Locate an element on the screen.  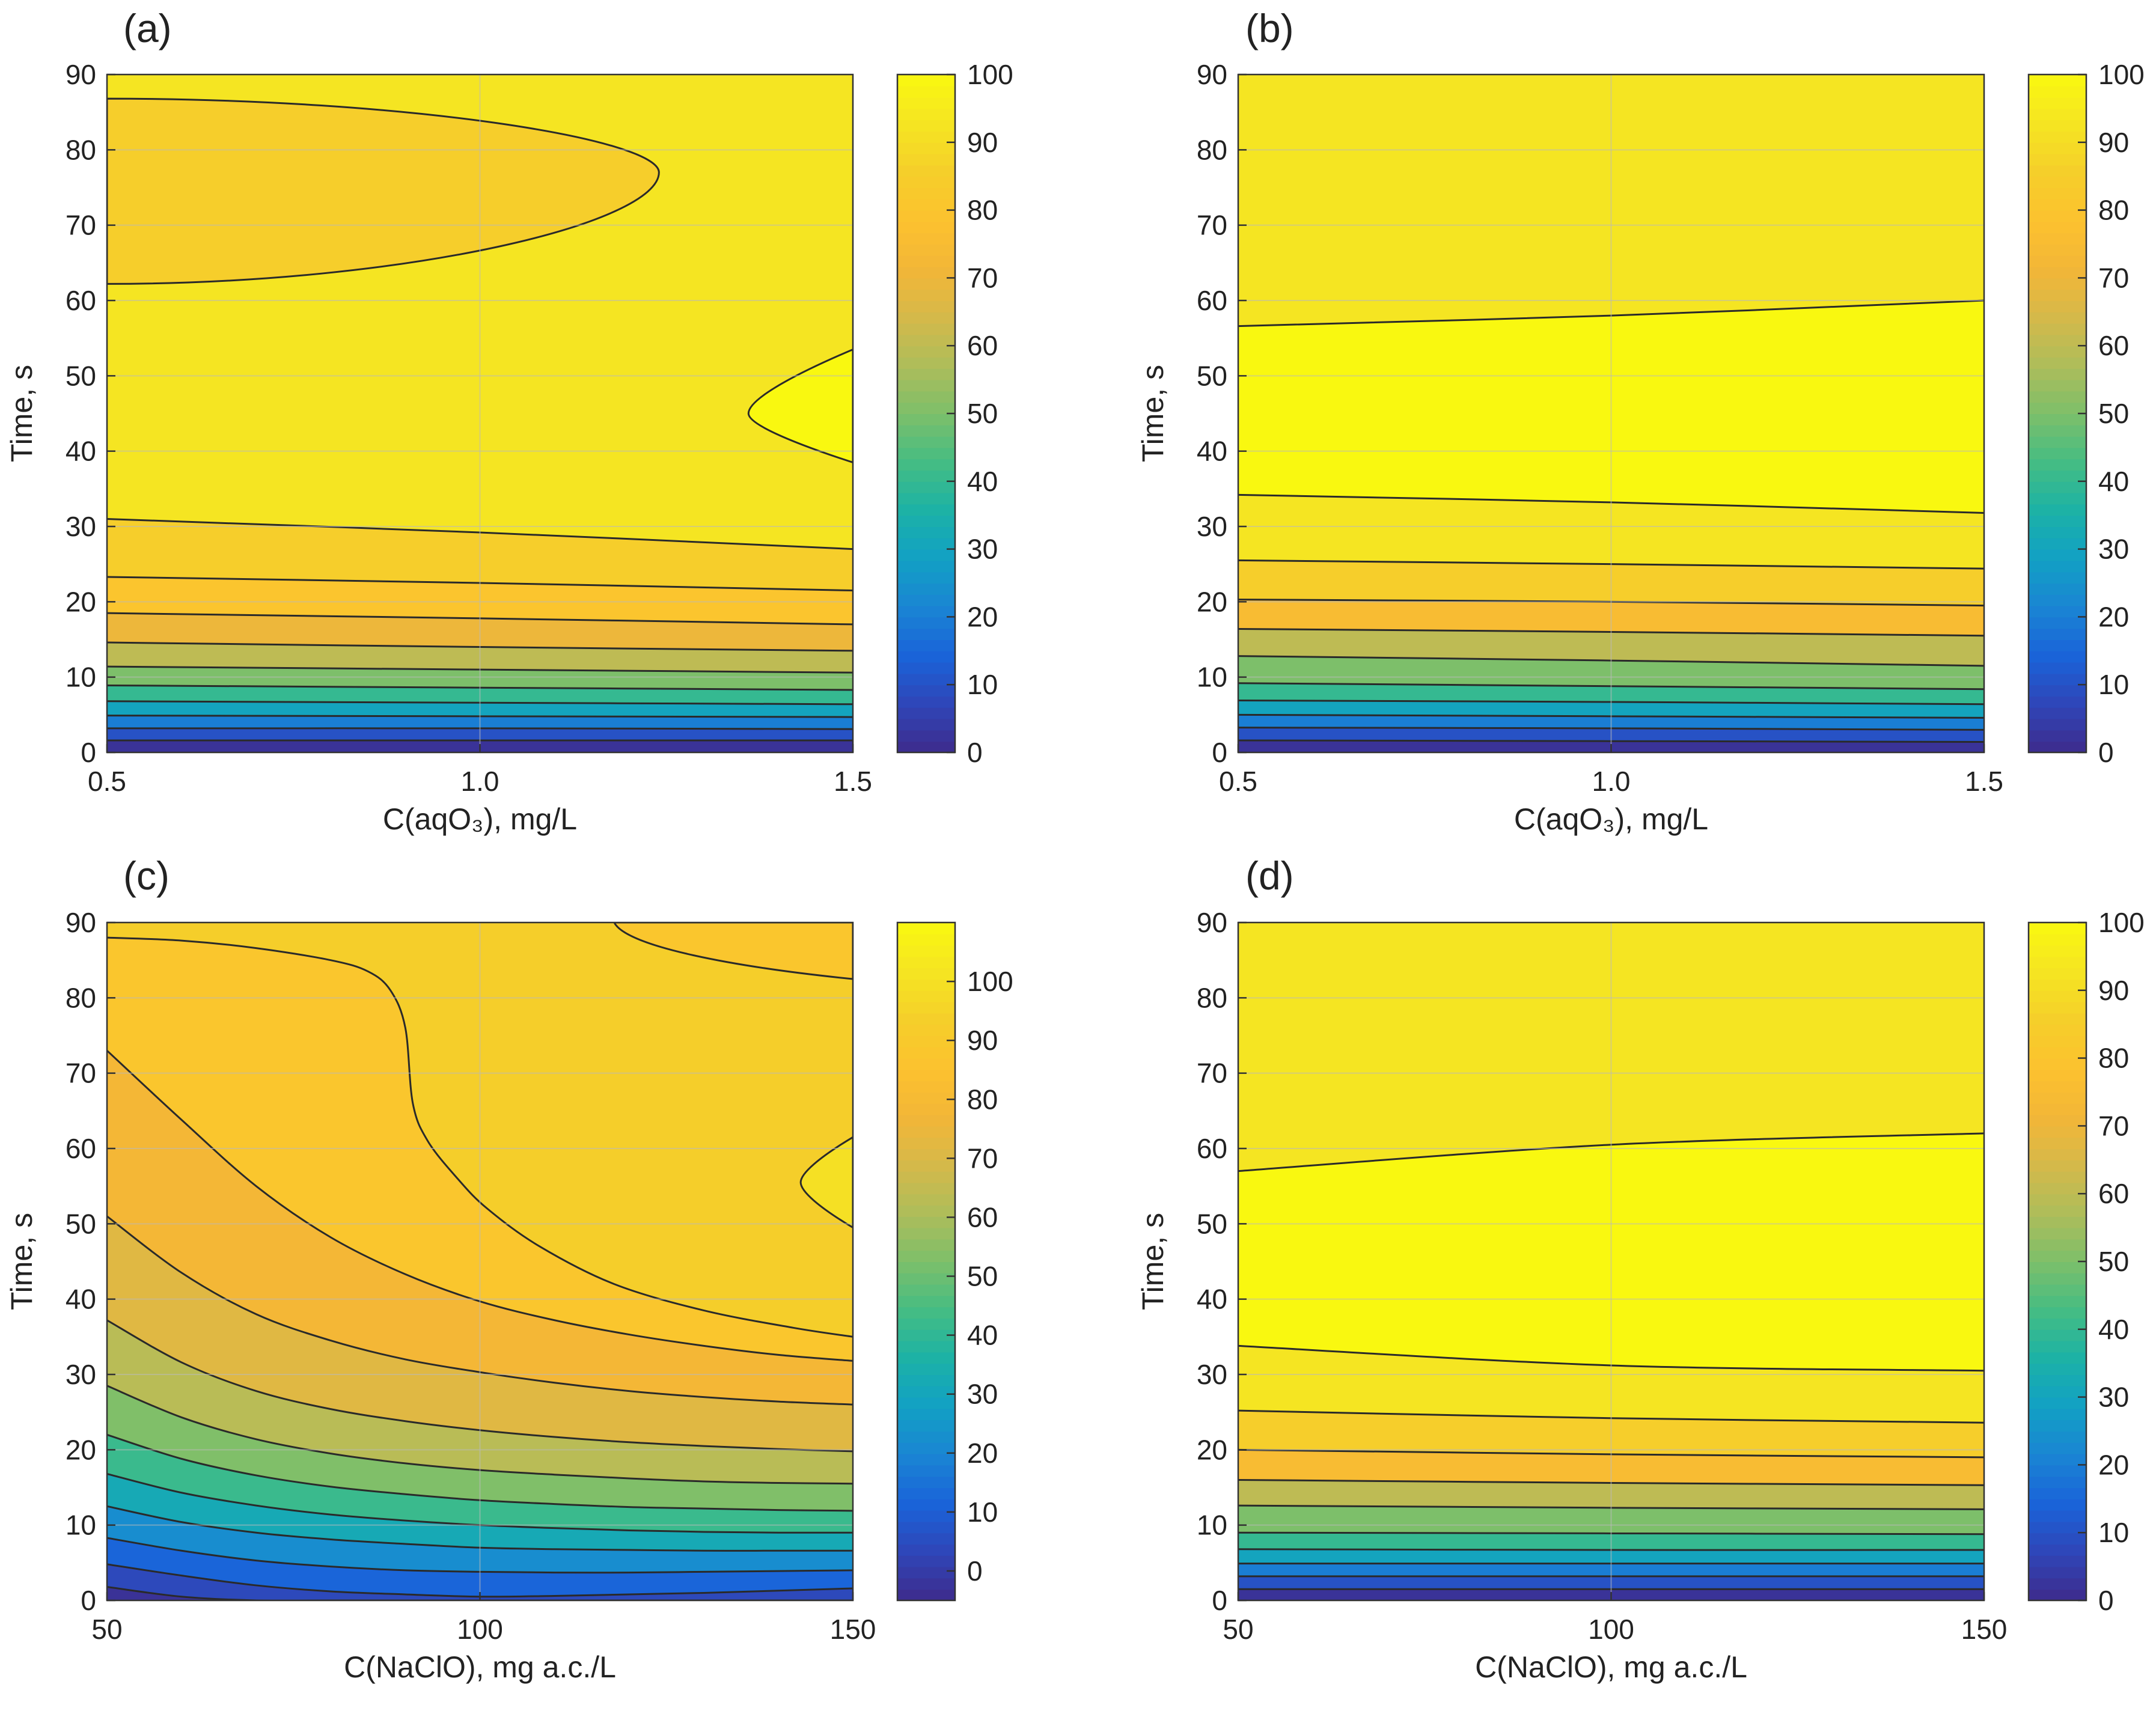
y-axis-title: Time, s is located at coordinates (21, 413).